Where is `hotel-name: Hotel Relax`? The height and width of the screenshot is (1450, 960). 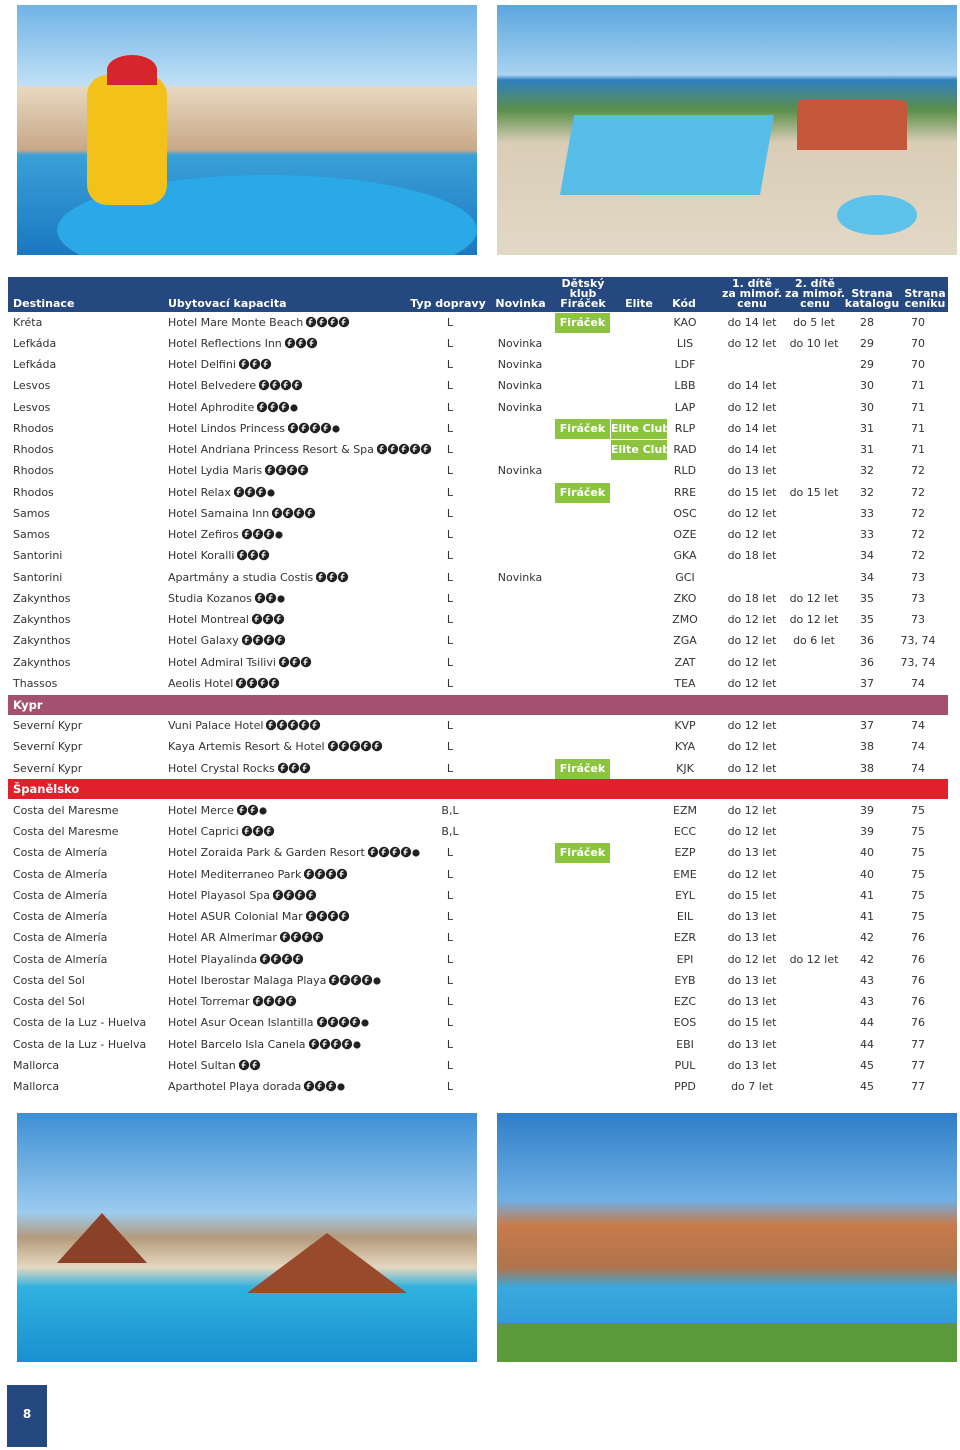
hotel-name: Hotel Relax is located at coordinates (199, 492).